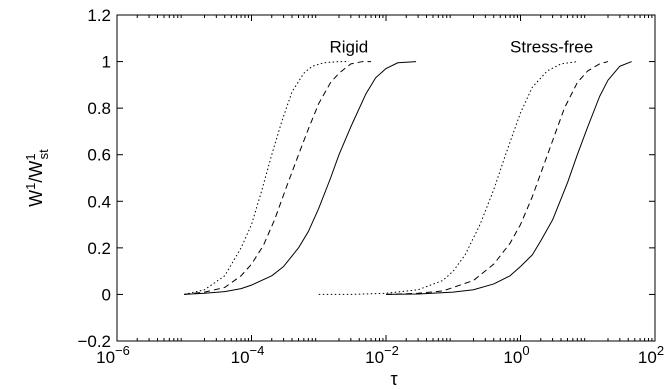  What do you see at coordinates (551, 46) in the screenshot?
I see `annotation-label: Stress-free` at bounding box center [551, 46].